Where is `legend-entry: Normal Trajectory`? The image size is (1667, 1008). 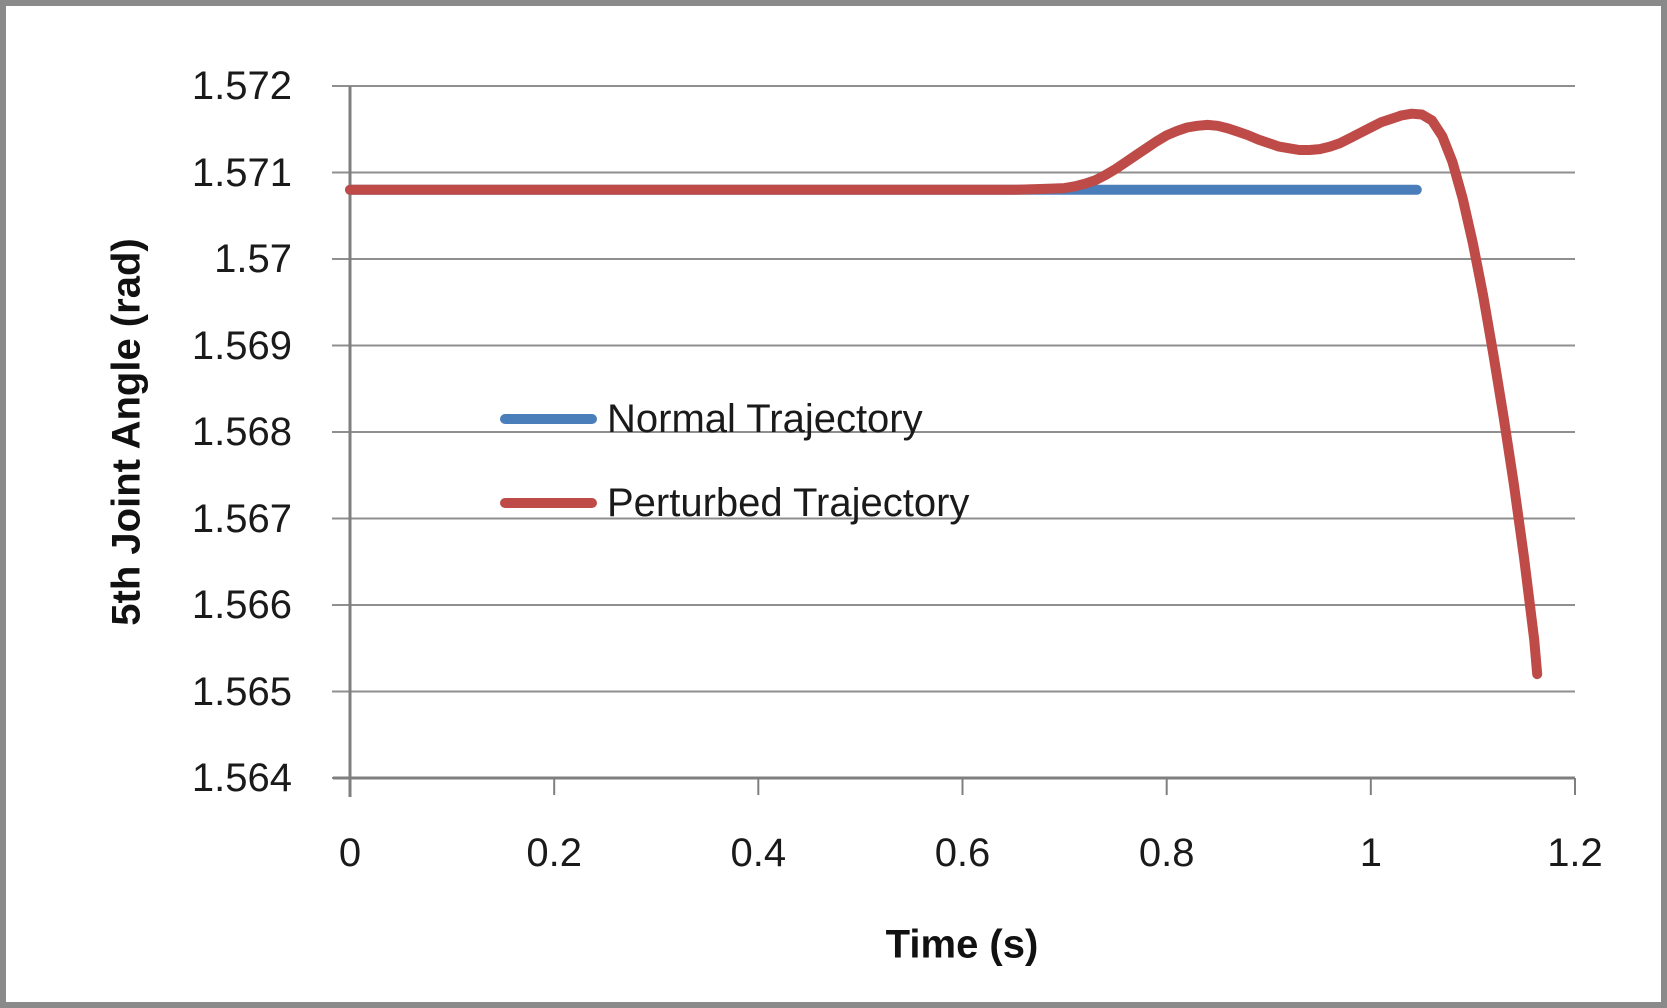 legend-entry: Normal Trajectory is located at coordinates (734, 419).